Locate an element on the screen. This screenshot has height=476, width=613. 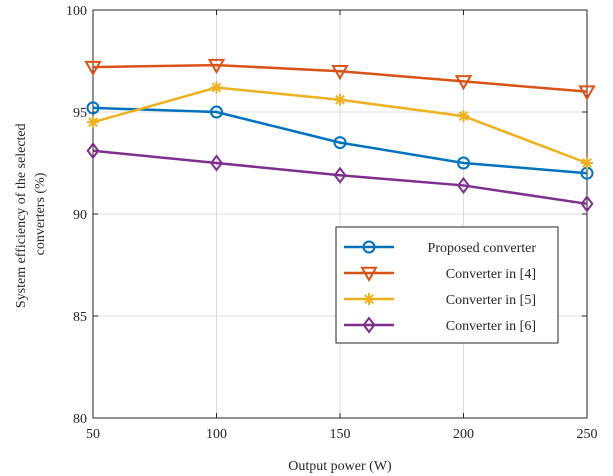
legend-item: Proposed converter is located at coordinates (440, 248).